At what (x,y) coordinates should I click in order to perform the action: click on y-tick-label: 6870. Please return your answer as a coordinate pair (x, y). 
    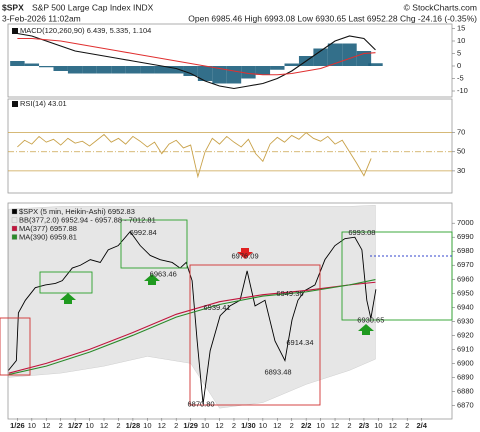
    Looking at the image, I should click on (465, 404).